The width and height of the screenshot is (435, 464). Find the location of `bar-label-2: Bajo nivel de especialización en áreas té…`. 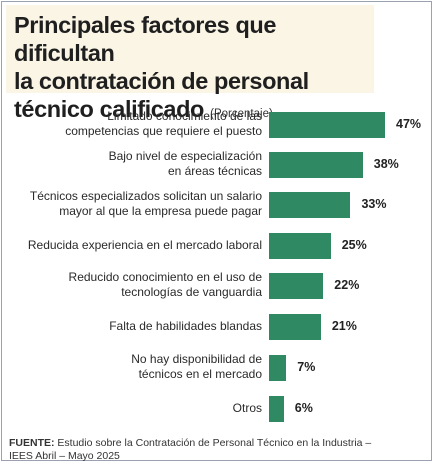

bar-label-2: Bajo nivel de especialización en áreas té… is located at coordinates (137, 164).